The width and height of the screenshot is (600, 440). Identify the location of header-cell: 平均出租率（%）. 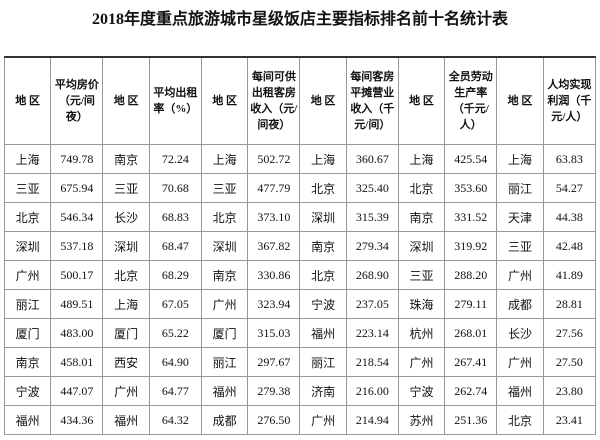
(175, 100).